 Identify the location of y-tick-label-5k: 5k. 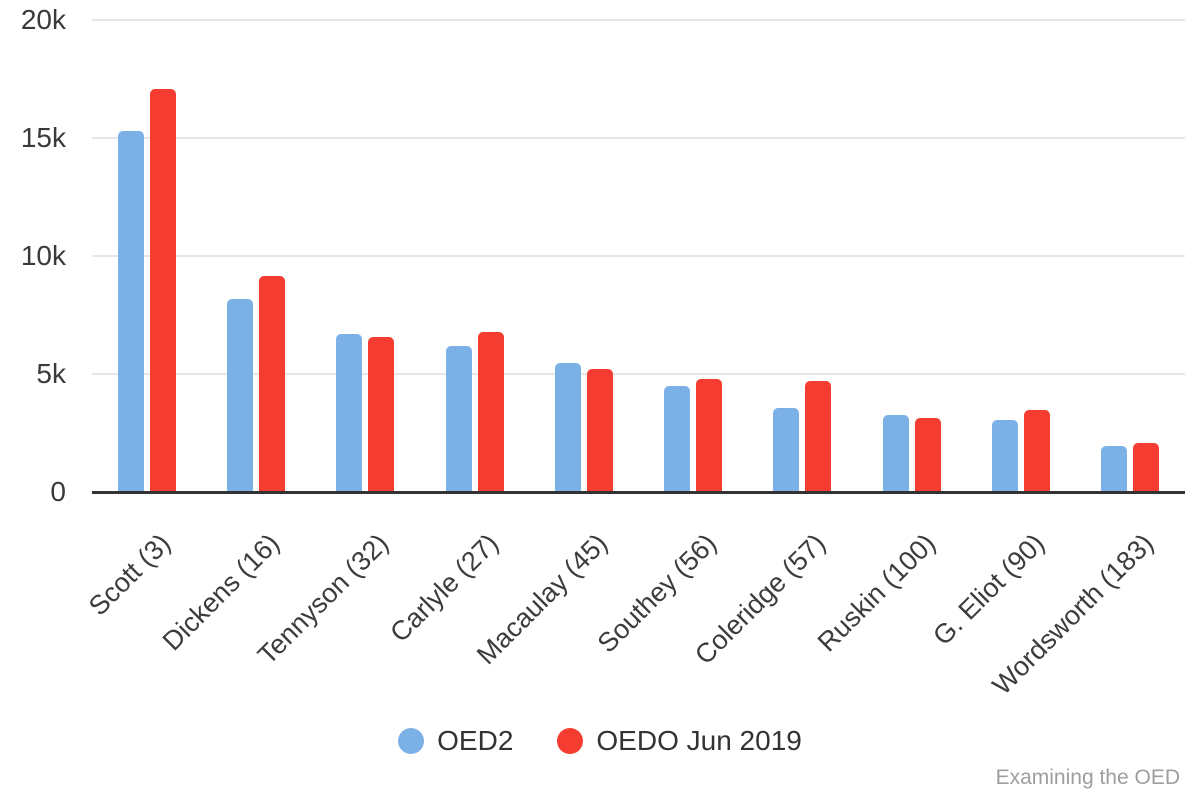
(51, 373).